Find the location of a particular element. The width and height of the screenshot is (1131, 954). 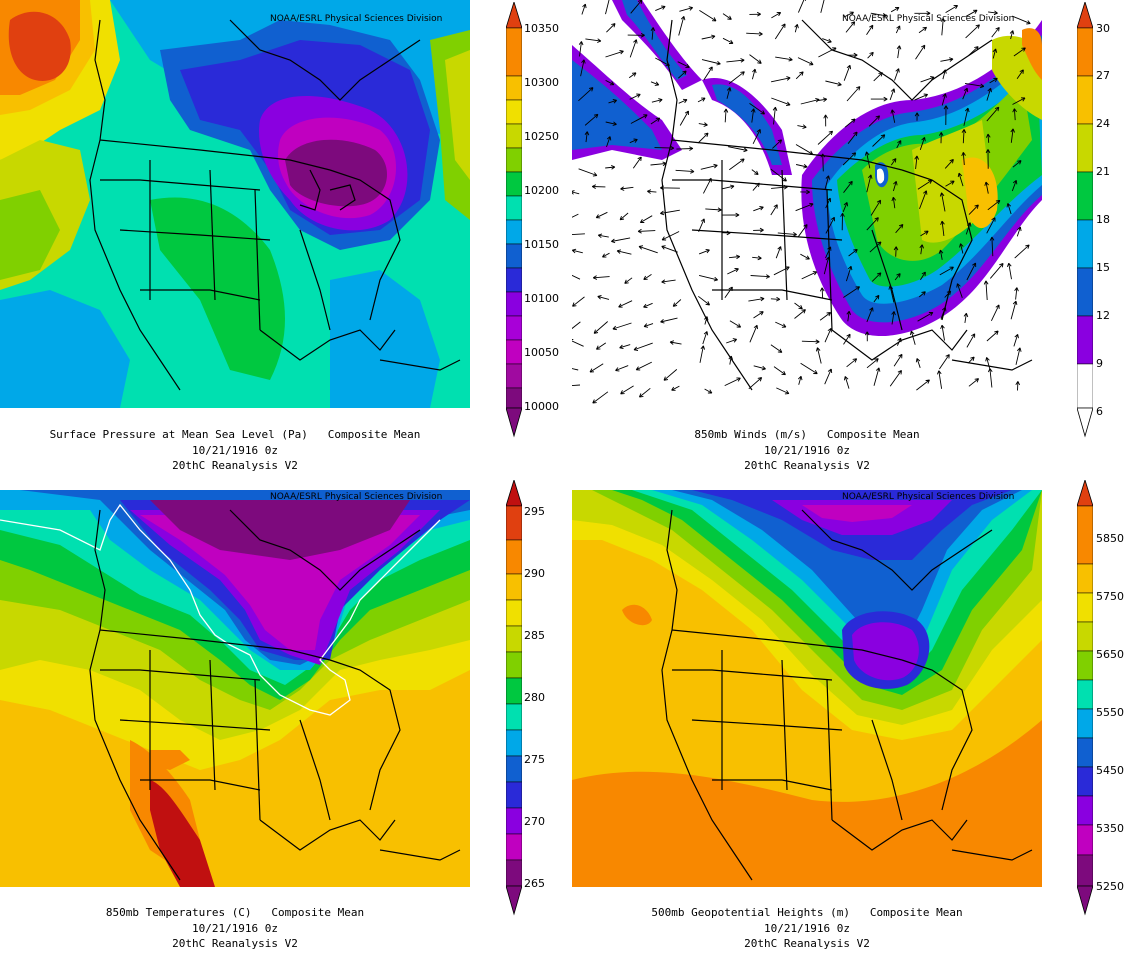

slp-cbar-label: 10050 is located at coordinates (541, 352).